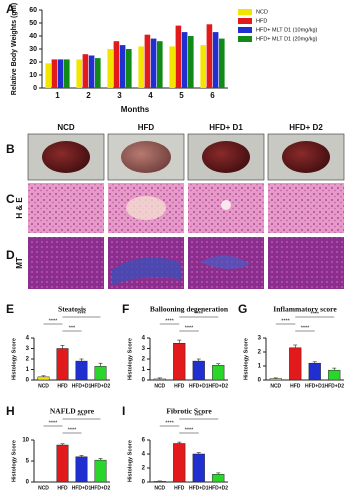 This screenshot has height=500, width=349. Describe the element at coordinates (57, 95) in the screenshot. I see `x-tick-label: 1` at that location.